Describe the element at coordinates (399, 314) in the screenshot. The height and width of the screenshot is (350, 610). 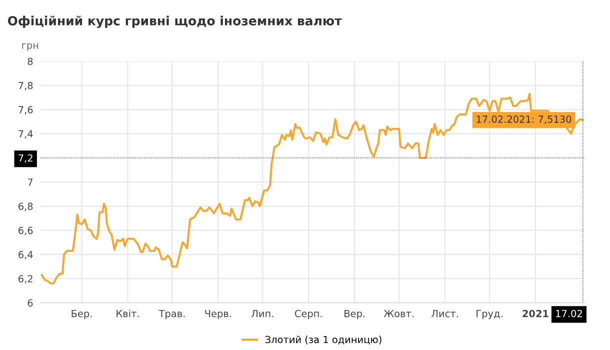
I see `x-tick-label: Жовт.` at that location.